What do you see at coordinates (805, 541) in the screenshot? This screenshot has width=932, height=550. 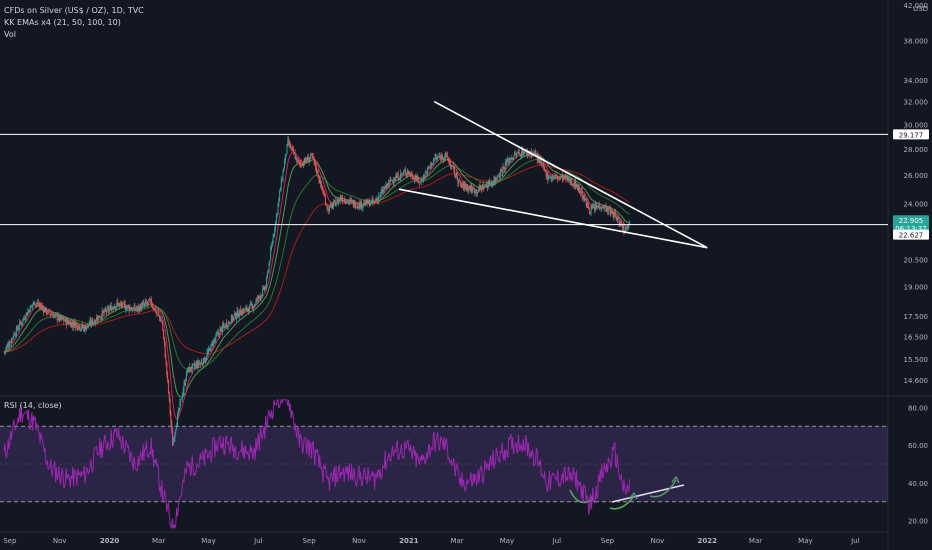 I see `time-tick-label: May` at bounding box center [805, 541].